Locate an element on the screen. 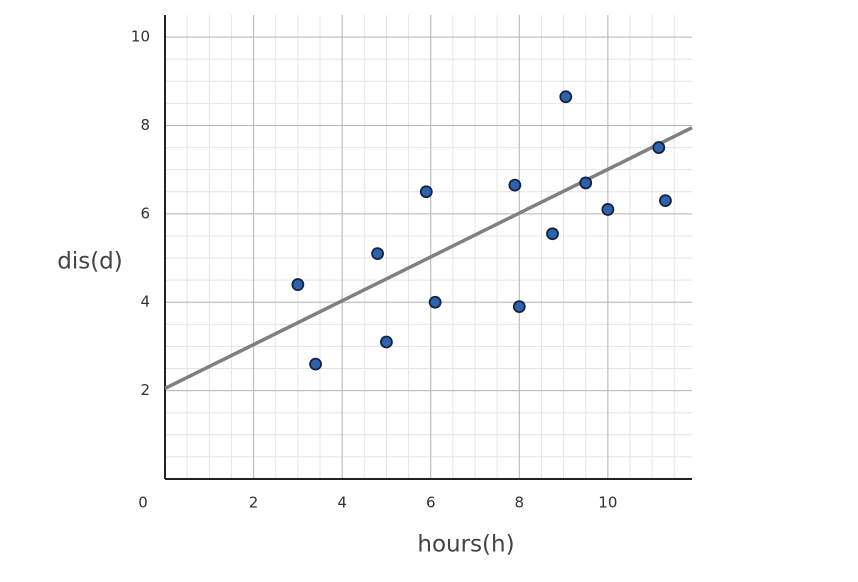 This screenshot has height=582, width=858. x-tick-label: 6 is located at coordinates (431, 503).